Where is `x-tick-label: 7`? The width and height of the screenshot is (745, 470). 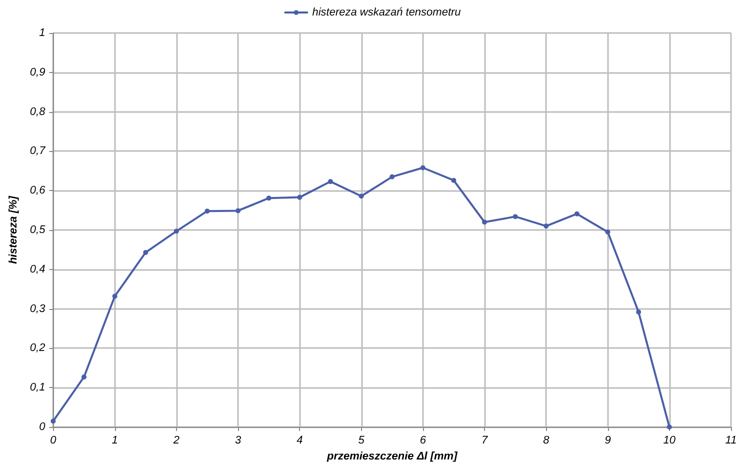
x-tick-label: 7 is located at coordinates (484, 440).